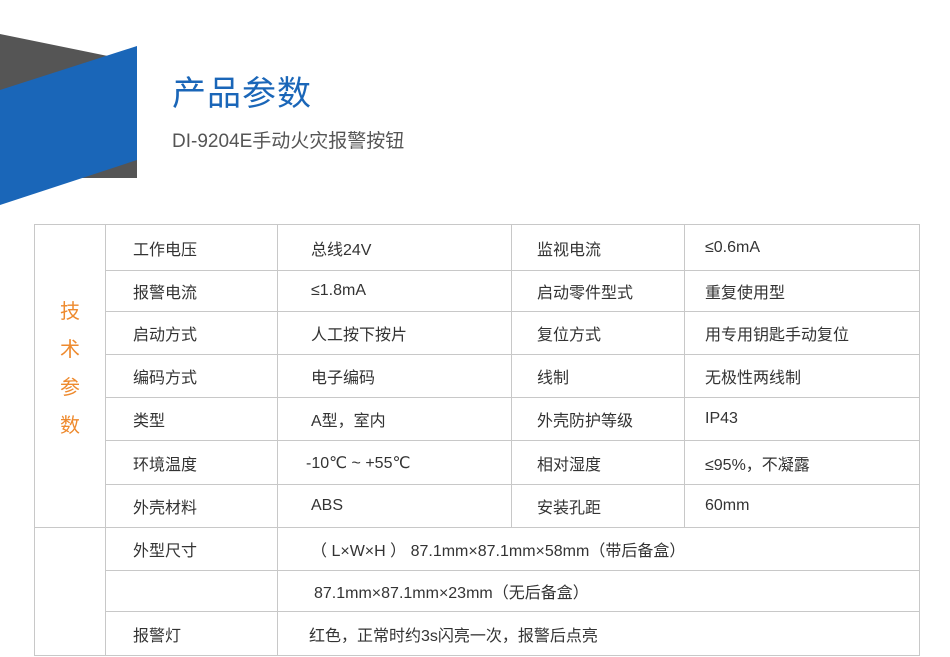  I want to click on spec-value: 用专用钥匙手动复位, so click(802, 333).